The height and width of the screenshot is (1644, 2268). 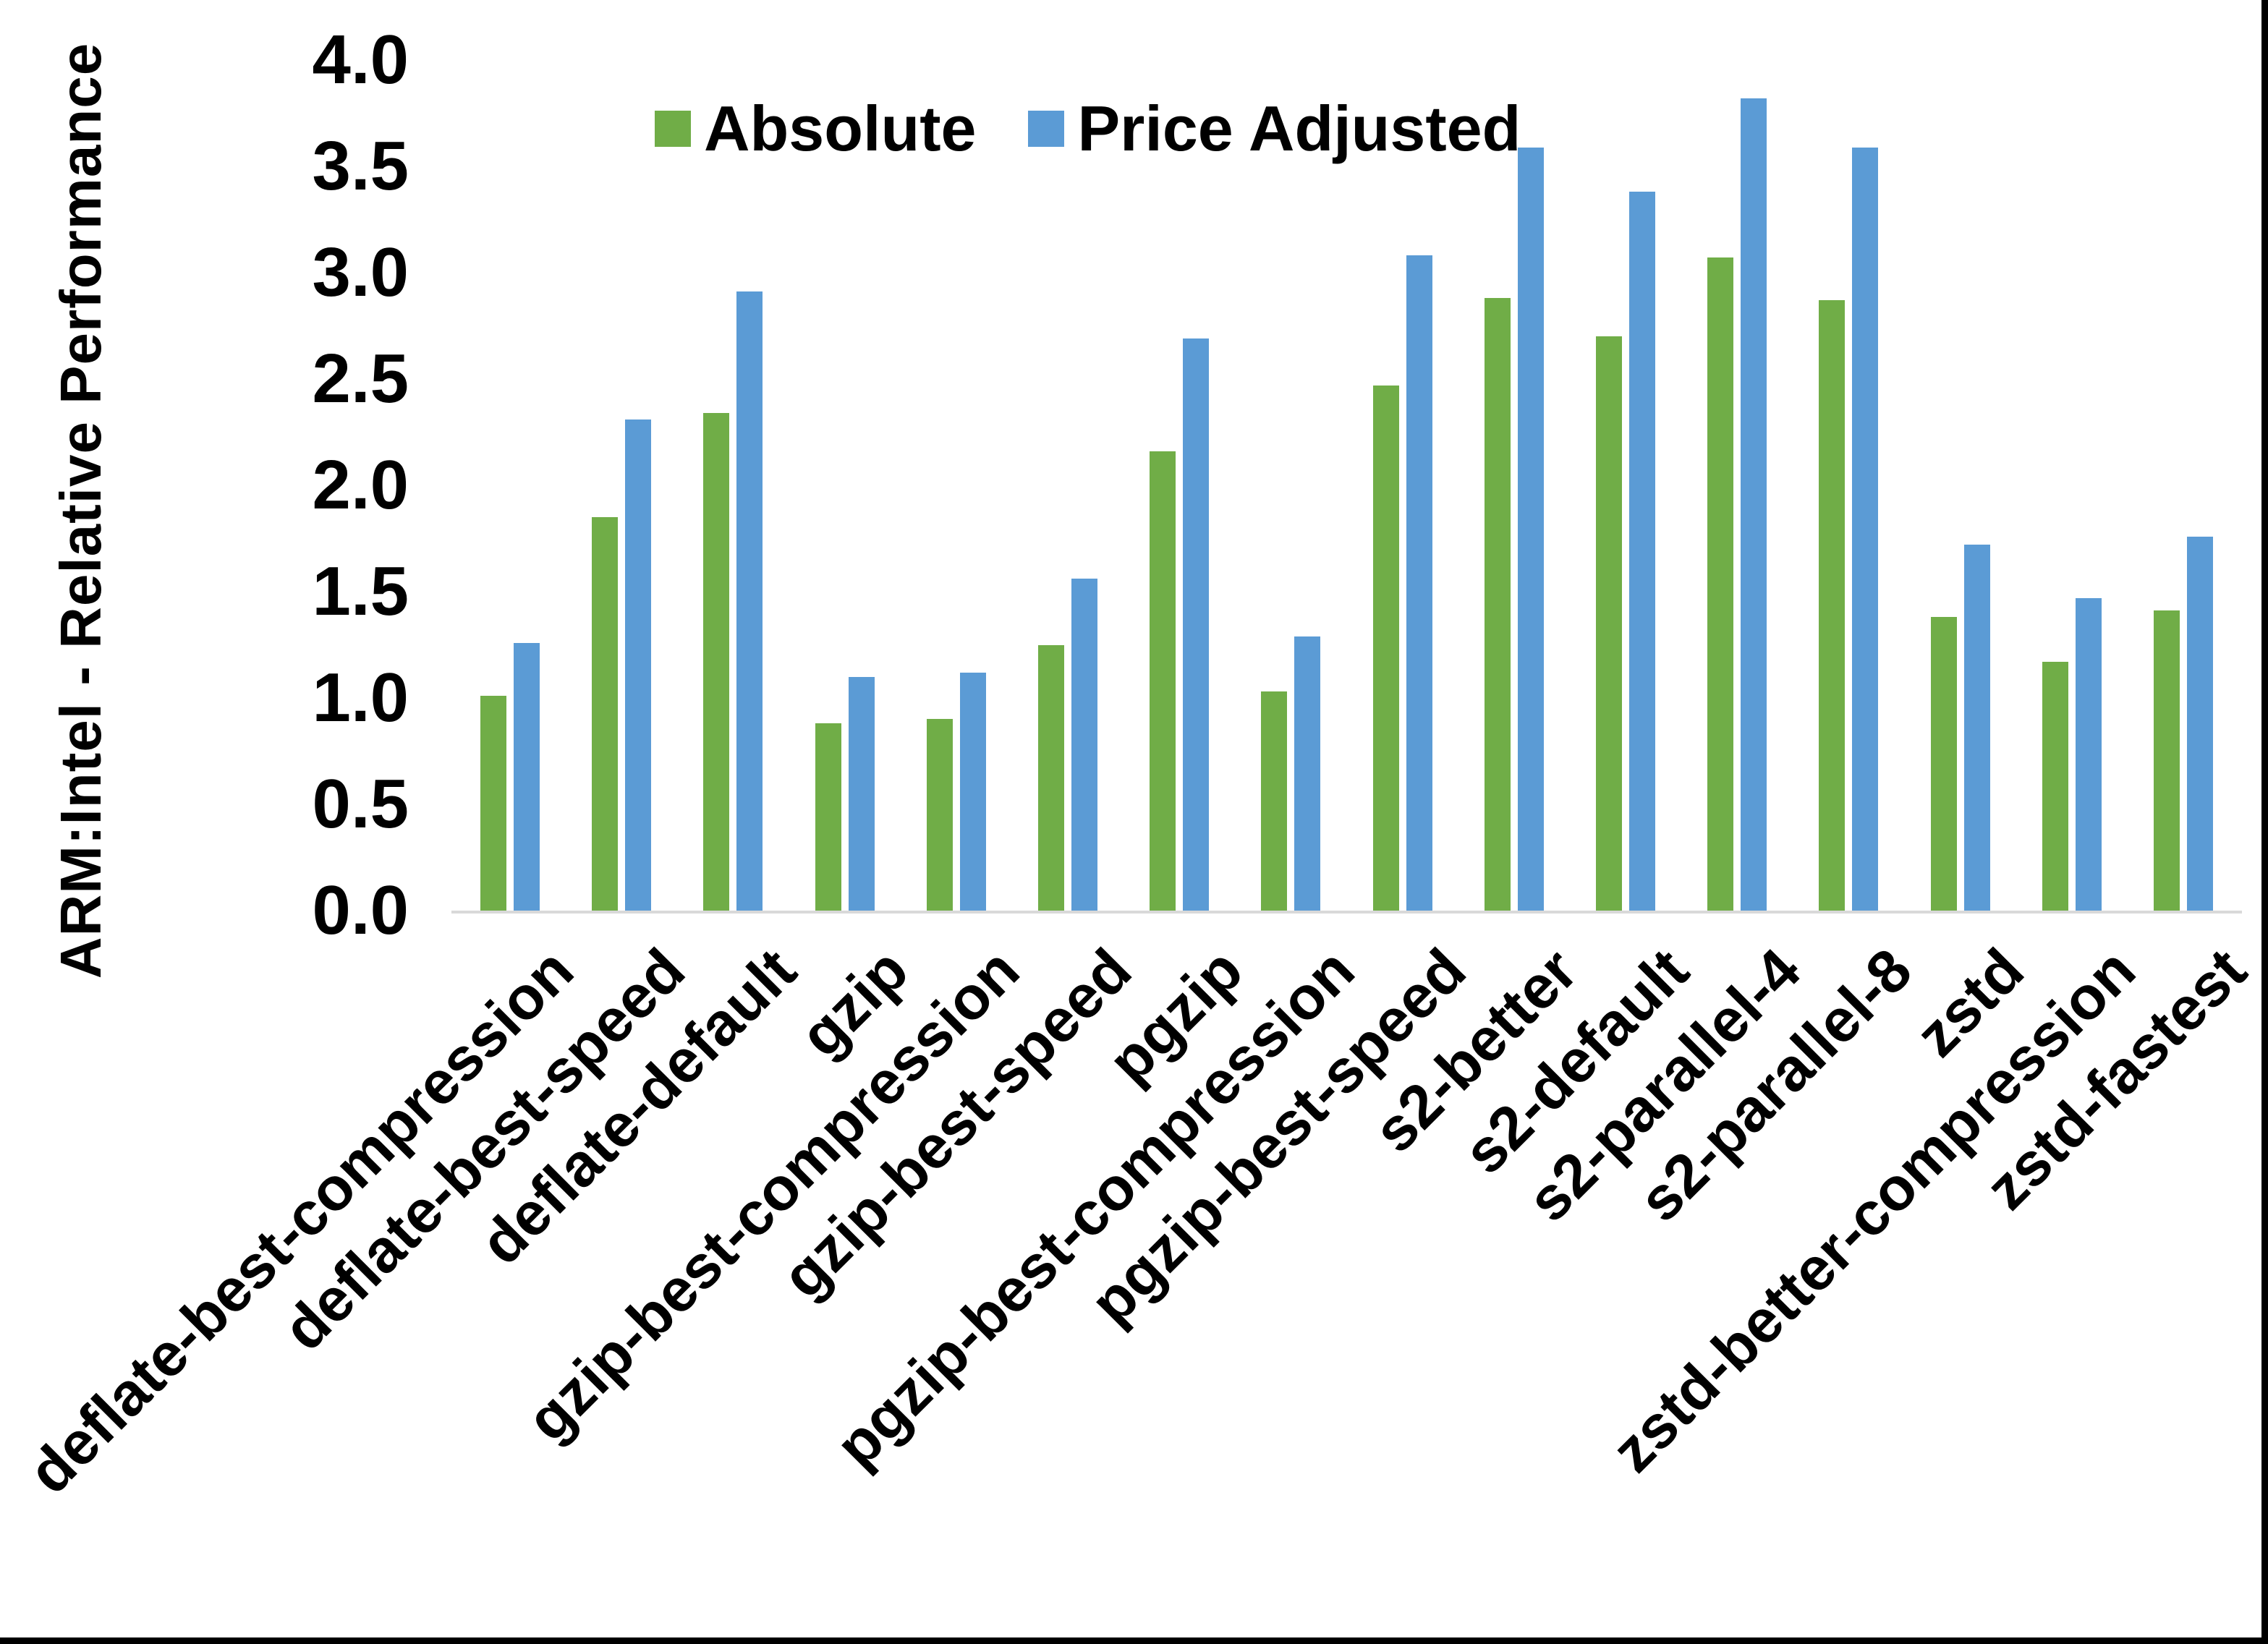 What do you see at coordinates (2166, 760) in the screenshot?
I see `bar-absolute-zstd-fastest` at bounding box center [2166, 760].